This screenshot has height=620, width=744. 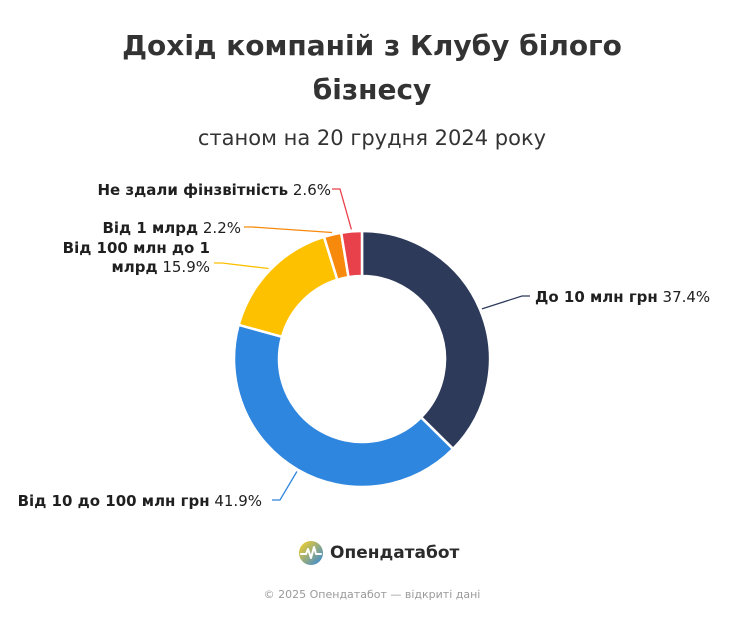 What do you see at coordinates (160, 267) in the screenshot?
I see `label-slice-3-line-2: млрд 15.9%` at bounding box center [160, 267].